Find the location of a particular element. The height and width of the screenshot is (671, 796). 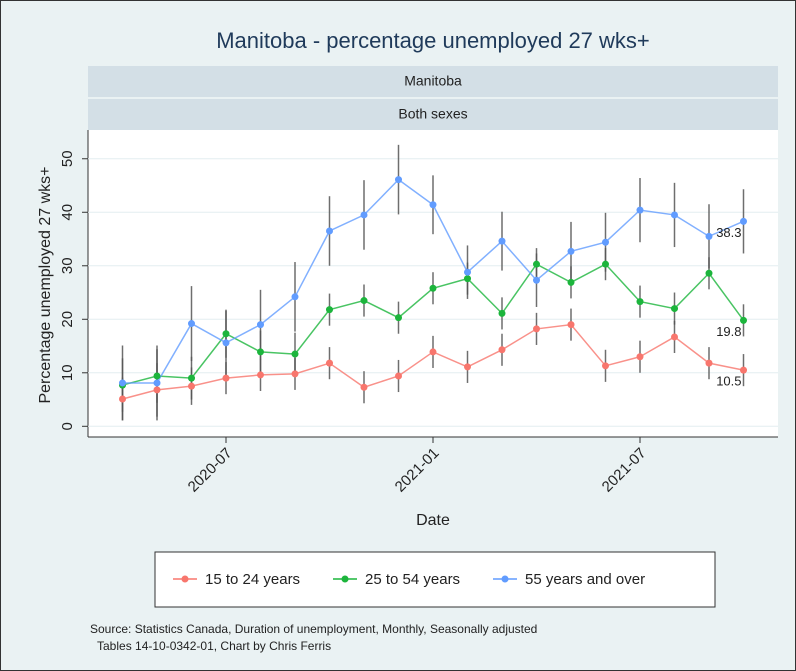

legend-label: 55 years and over is located at coordinates (585, 579).